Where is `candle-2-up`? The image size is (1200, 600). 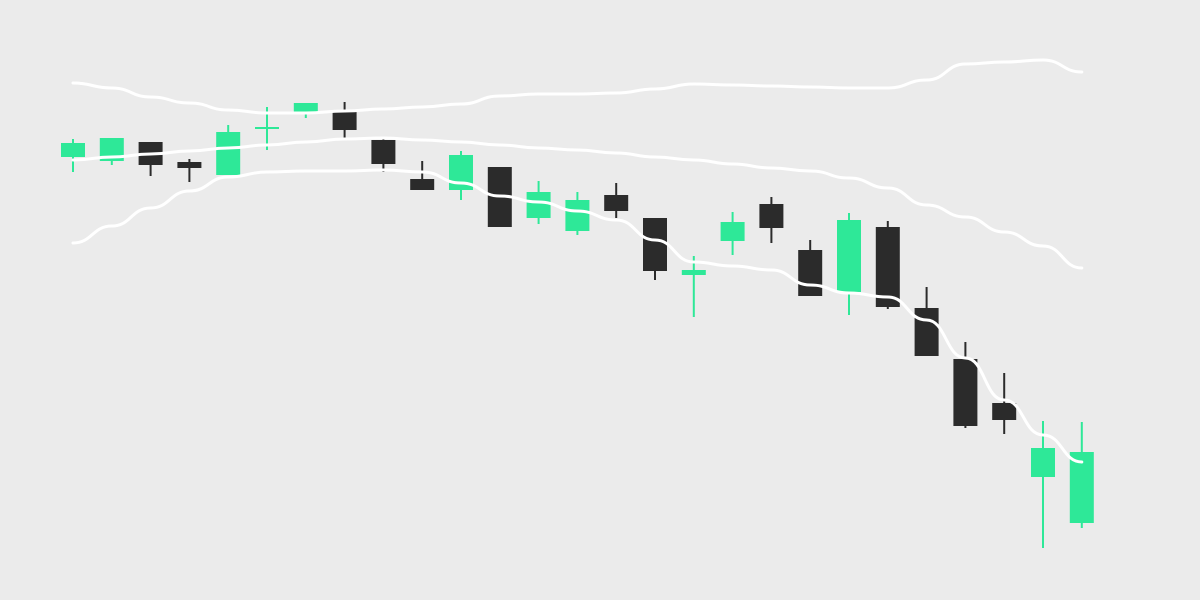 candle-2-up is located at coordinates (111, 151).